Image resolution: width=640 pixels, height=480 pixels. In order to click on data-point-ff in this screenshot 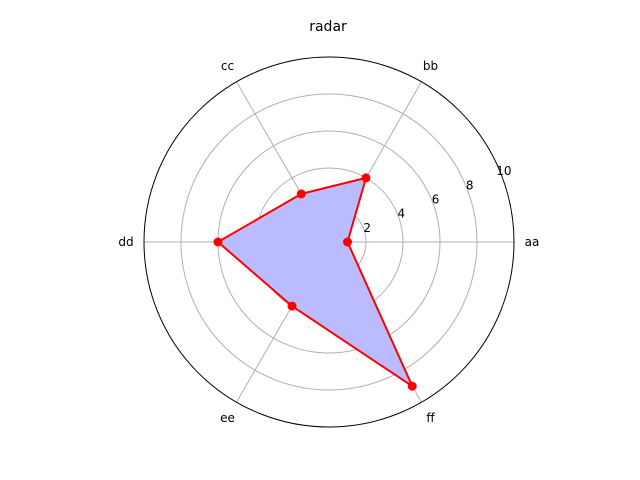, I will do `click(412, 386)`.